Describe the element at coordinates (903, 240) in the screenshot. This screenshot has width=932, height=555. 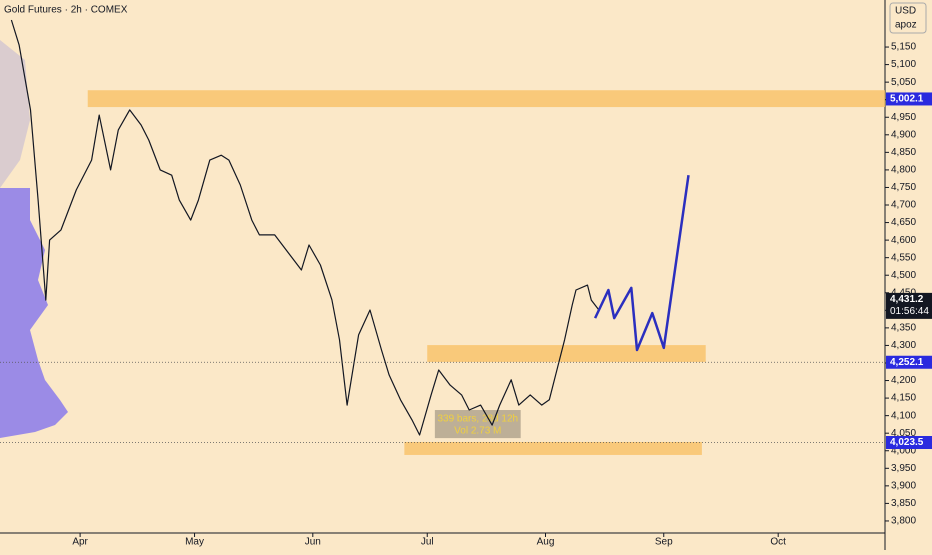
I see `y-tick-label: 4,600` at that location.